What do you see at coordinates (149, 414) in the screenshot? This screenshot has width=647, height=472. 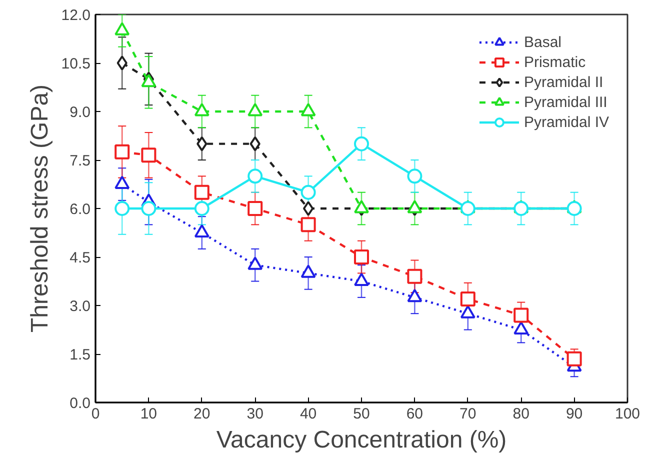 I see `x-tick-label: 10` at bounding box center [149, 414].